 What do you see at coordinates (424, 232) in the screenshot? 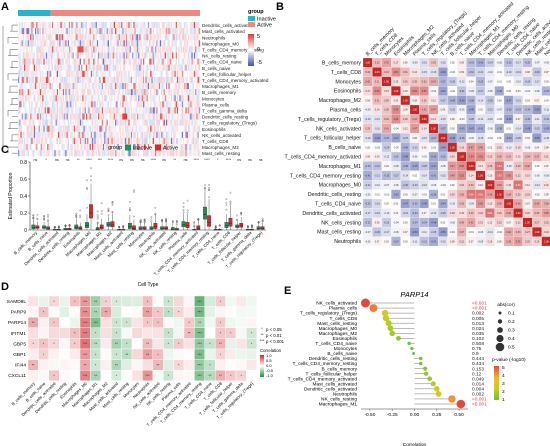
I see `corr-value: -0.11` at bounding box center [424, 232].